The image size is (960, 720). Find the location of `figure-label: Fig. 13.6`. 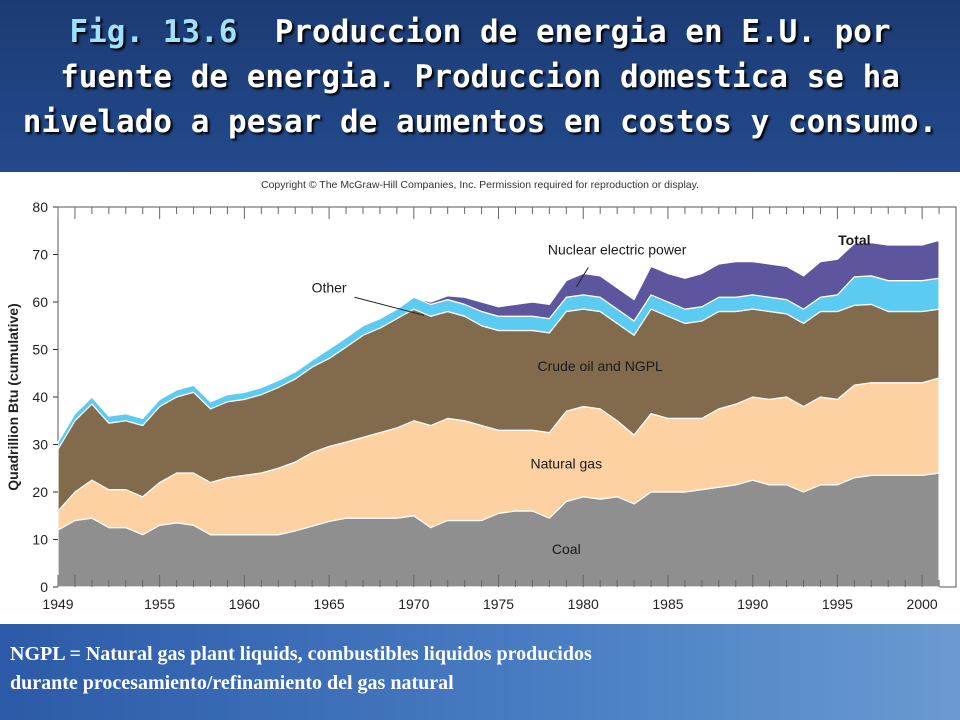

figure-label: Fig. 13.6 is located at coordinates (153, 32).